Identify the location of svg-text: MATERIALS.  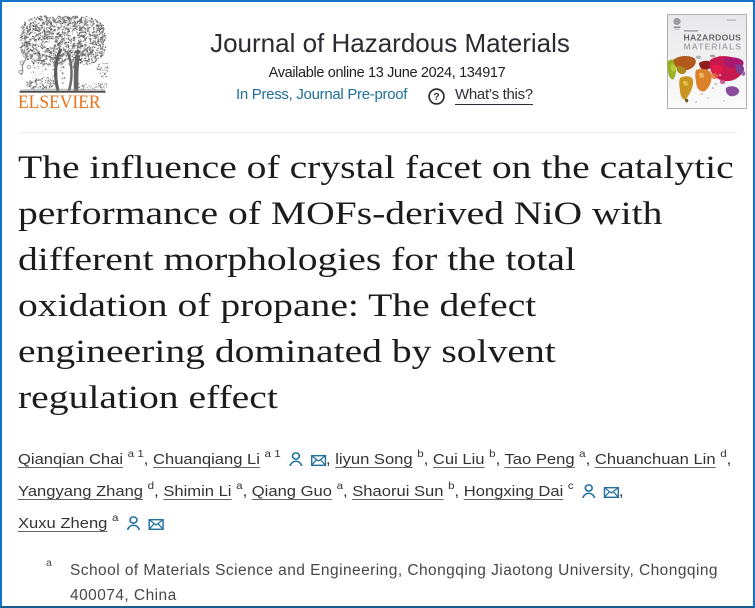
(713, 46).